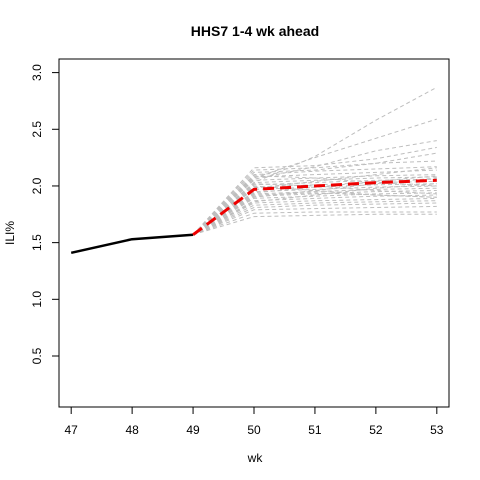 This screenshot has height=480, width=480. I want to click on y-tick-label: 1.0, so click(37, 299).